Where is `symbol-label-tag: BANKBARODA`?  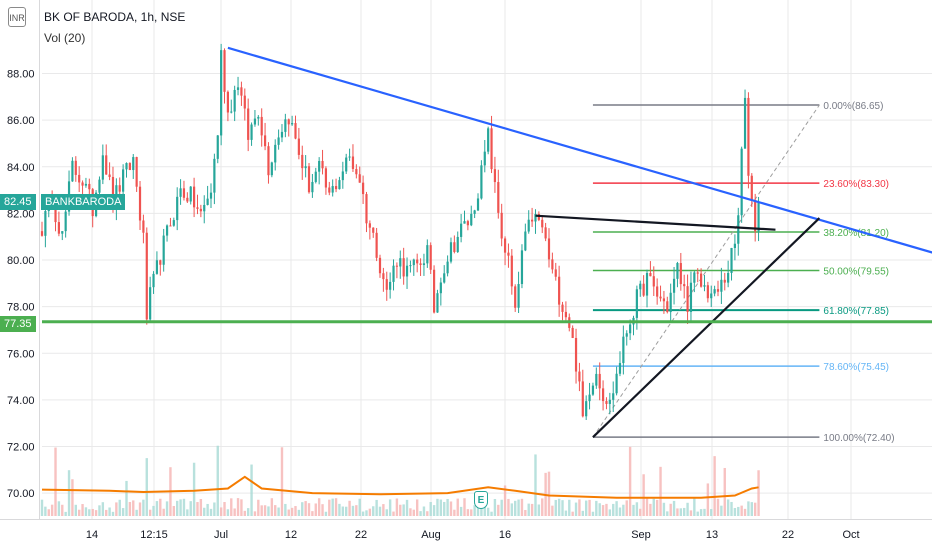 symbol-label-tag: BANKBARODA is located at coordinates (83, 202).